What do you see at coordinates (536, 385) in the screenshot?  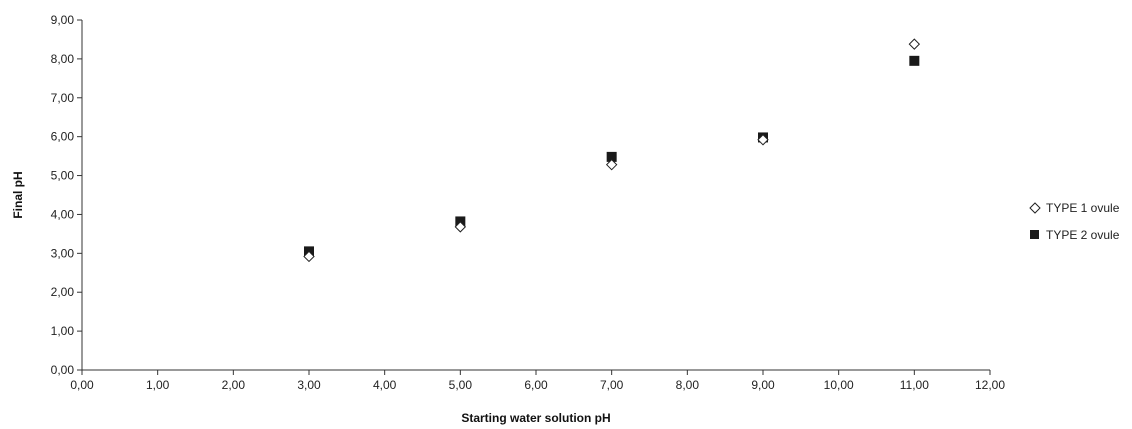 I see `x-tick-label: 6,00` at bounding box center [536, 385].